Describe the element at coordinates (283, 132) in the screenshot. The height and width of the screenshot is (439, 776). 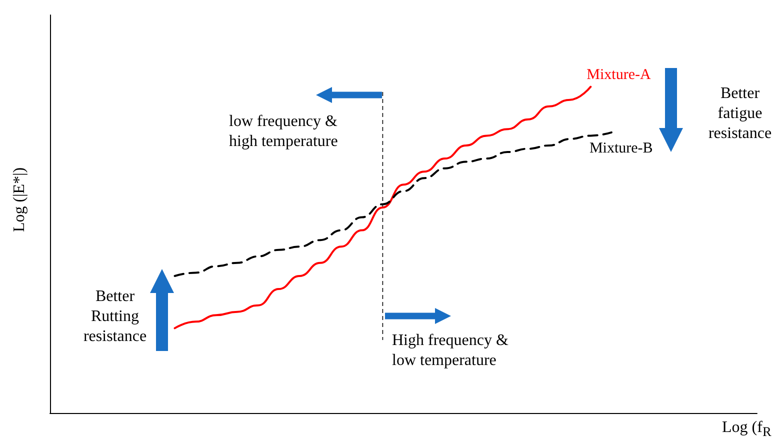
I see `annotation: low frequency & high temperature` at that location.